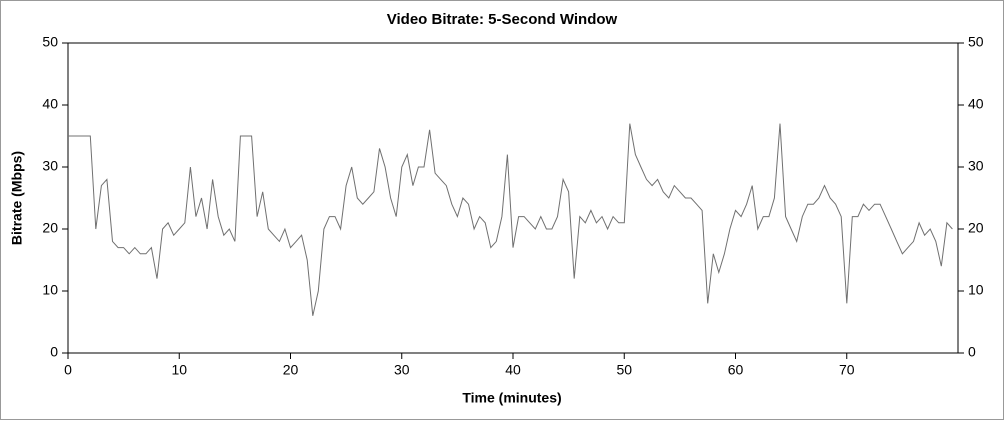 This screenshot has height=425, width=1004. Describe the element at coordinates (68, 370) in the screenshot. I see `x-tick-label: 0` at that location.